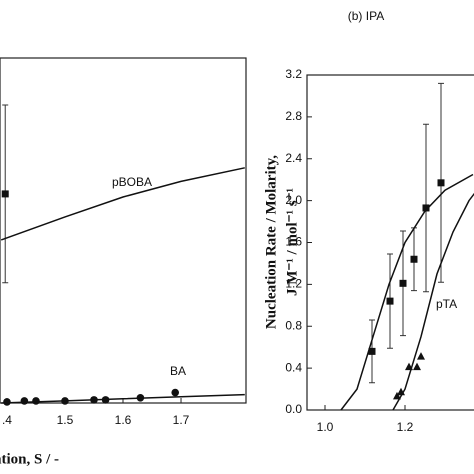 This screenshot has width=474, height=474. I want to click on y-axis-label: J M⁻¹ / mol⁻¹ s⁻¹, so click(292, 242).